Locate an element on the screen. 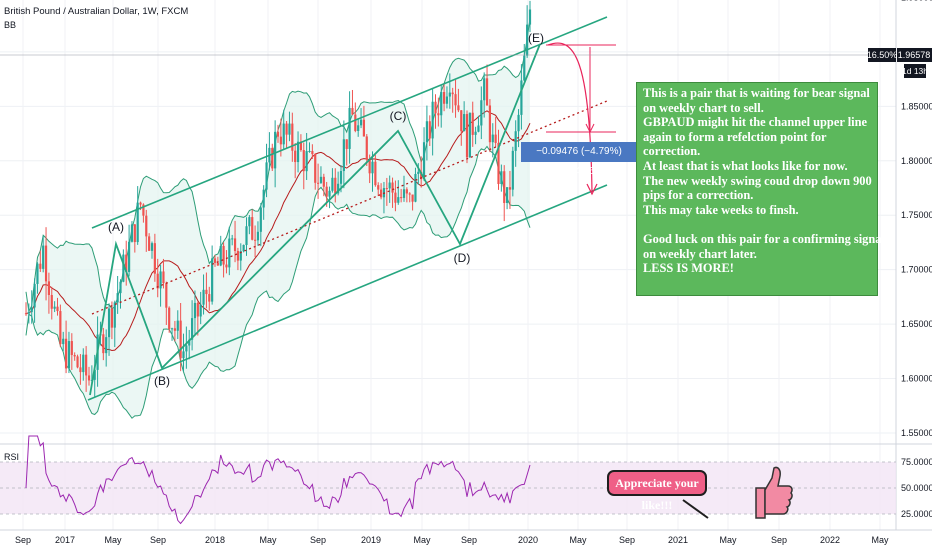 The image size is (932, 550). note-line: on weekly chart to sell. is located at coordinates (703, 107).